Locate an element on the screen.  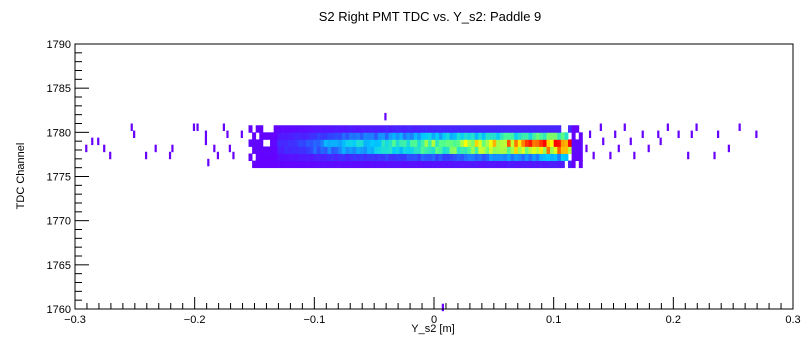
y-tick-label: 1780 is located at coordinates (59, 133).